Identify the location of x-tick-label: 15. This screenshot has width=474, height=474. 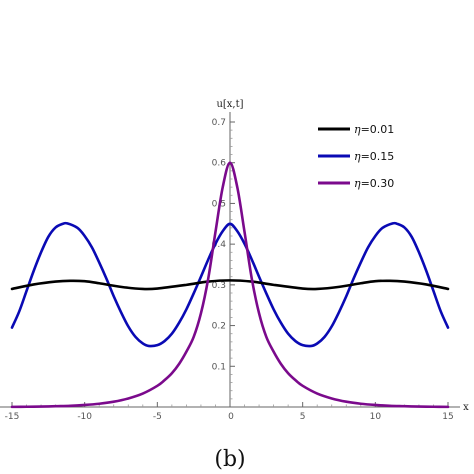
(447, 417).